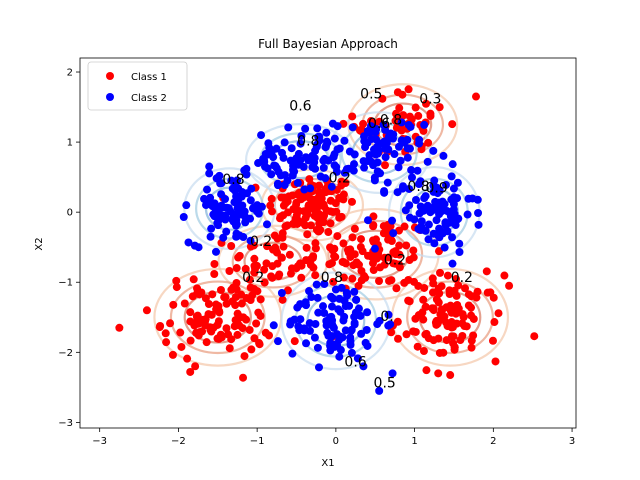  Describe the element at coordinates (385, 383) in the screenshot. I see `contour-label: 0.5` at that location.